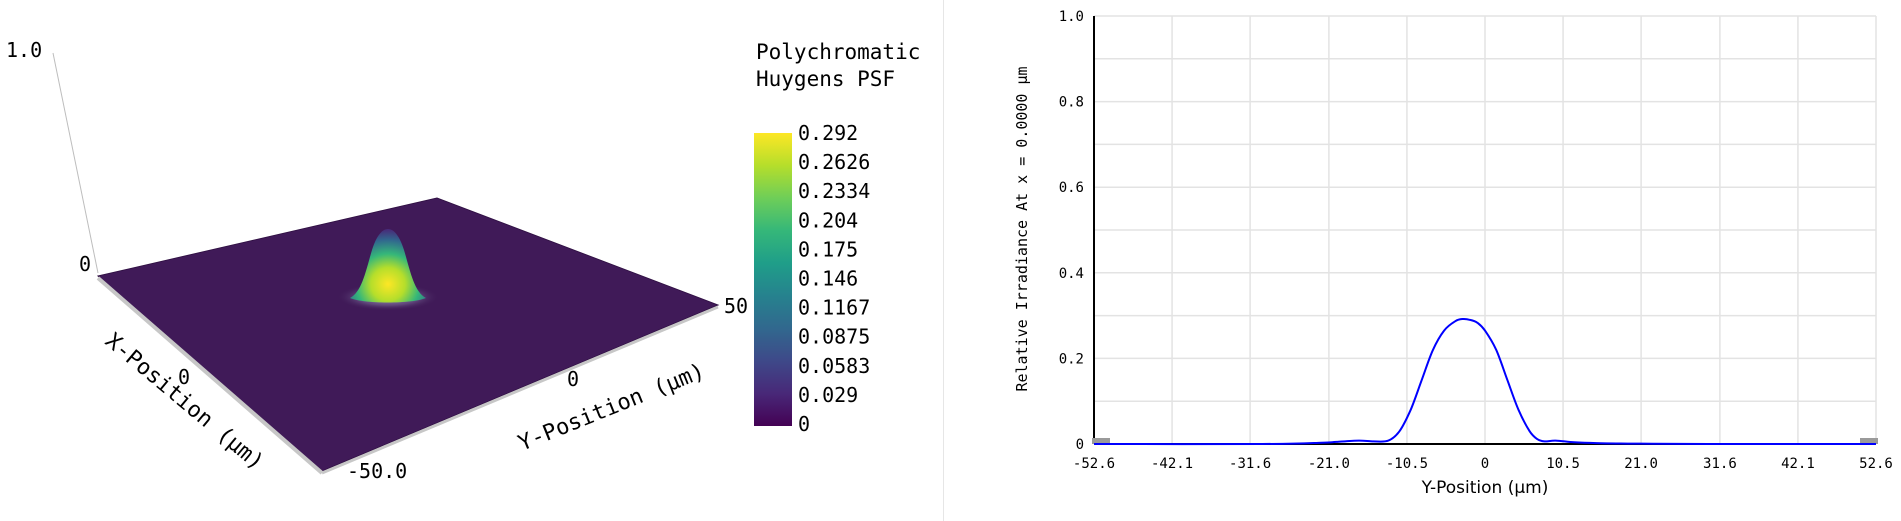  I want to click on y-tick-label: 0.6, so click(1071, 188).